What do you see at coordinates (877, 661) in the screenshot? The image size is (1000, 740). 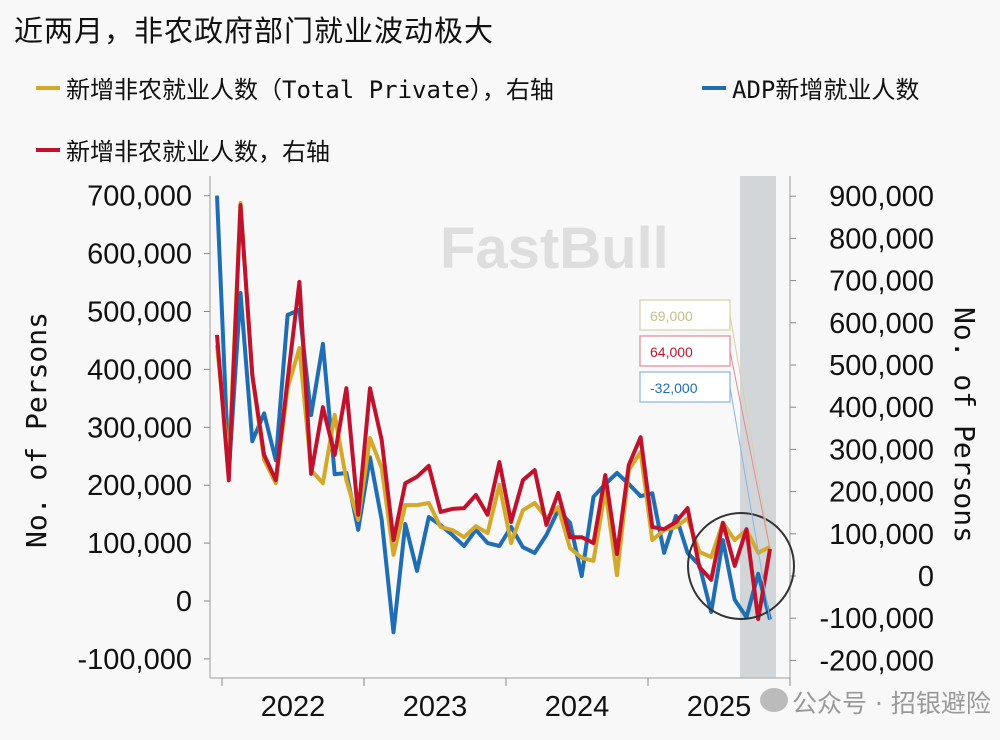 I see `right-tick-label: -200,000` at bounding box center [877, 661].